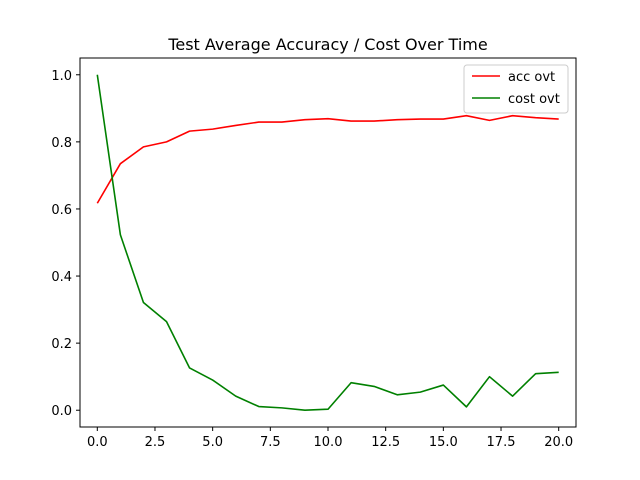  I want to click on x-tick-label: 15.0, so click(443, 442).